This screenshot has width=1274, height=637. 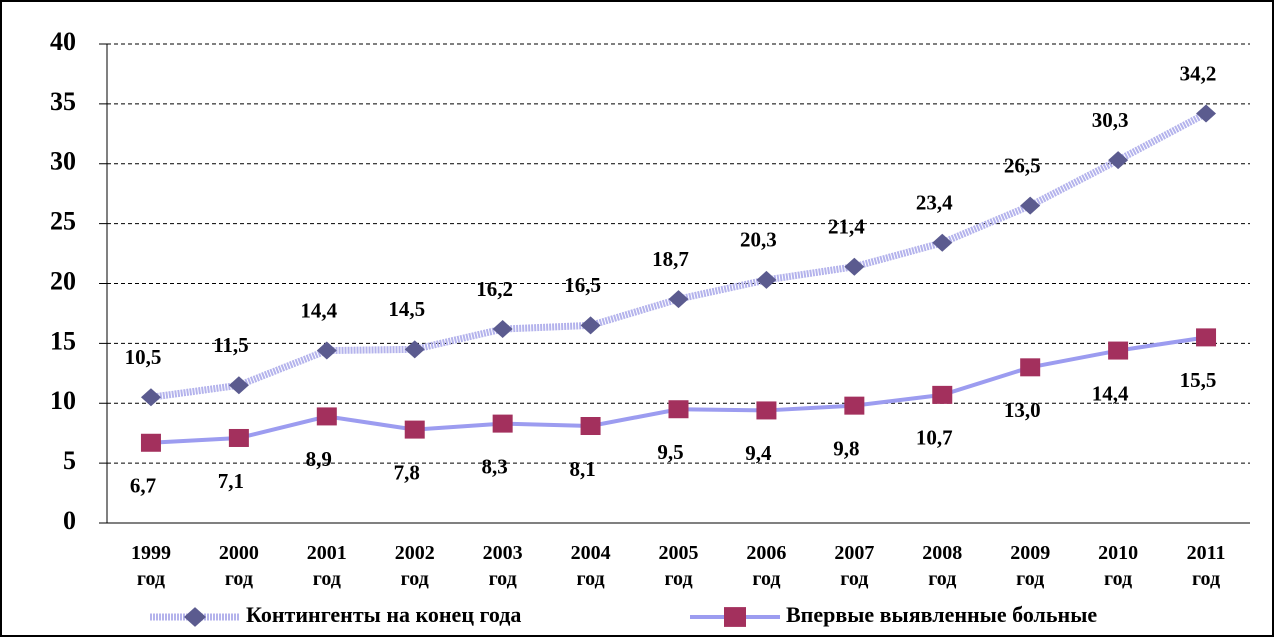 I want to click on x-tick-label: 2006 год, so click(x=766, y=566).